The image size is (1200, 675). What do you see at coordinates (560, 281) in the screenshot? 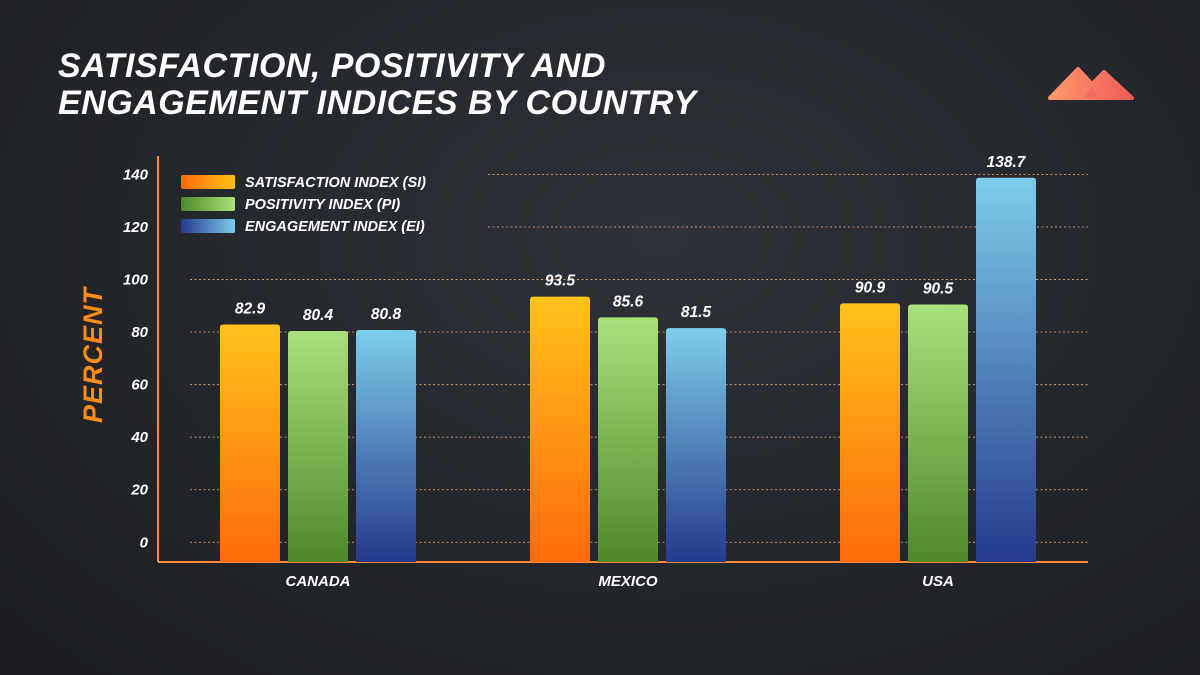
I see `data-label: 93.5` at bounding box center [560, 281].